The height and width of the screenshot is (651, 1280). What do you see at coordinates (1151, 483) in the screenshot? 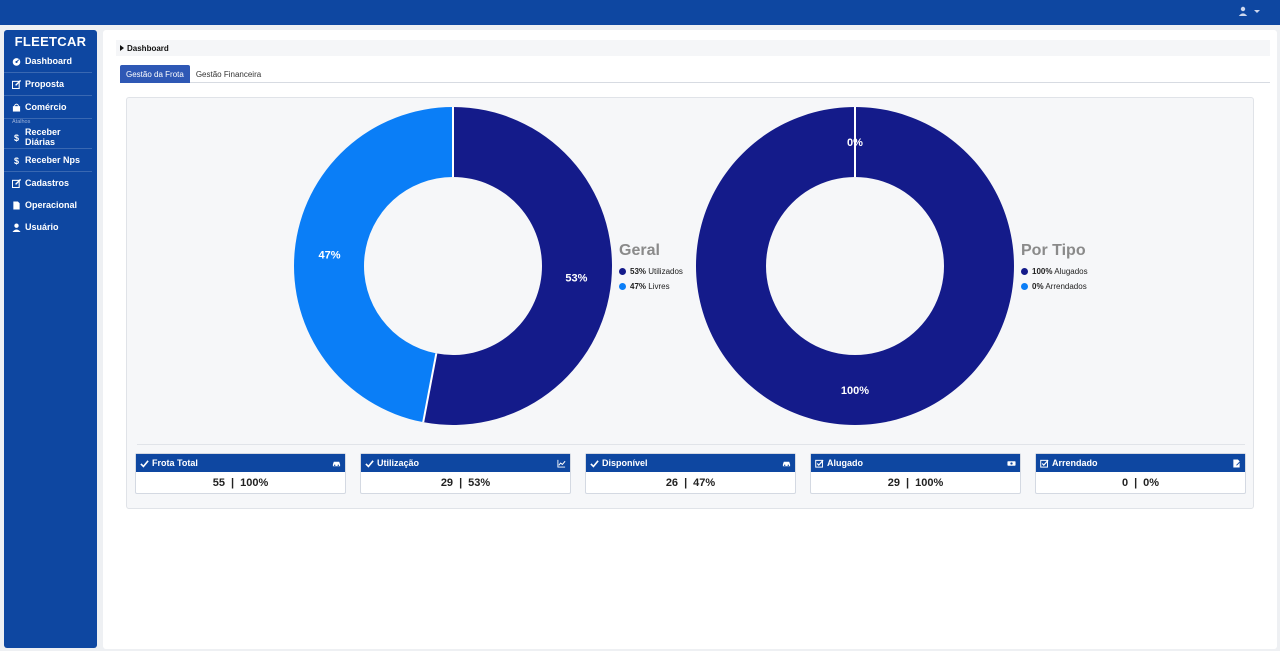
I see `stat-pct: 0%` at bounding box center [1151, 483].